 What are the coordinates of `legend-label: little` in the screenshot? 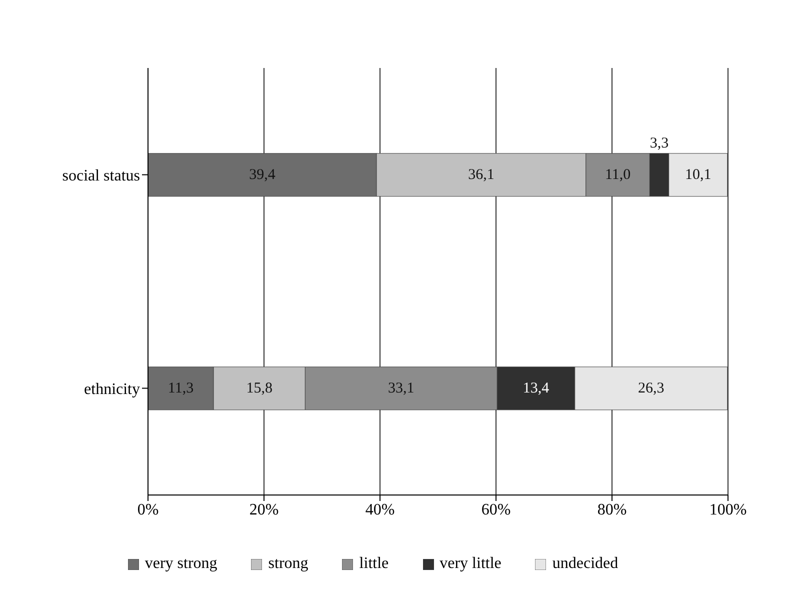 It's located at (374, 564).